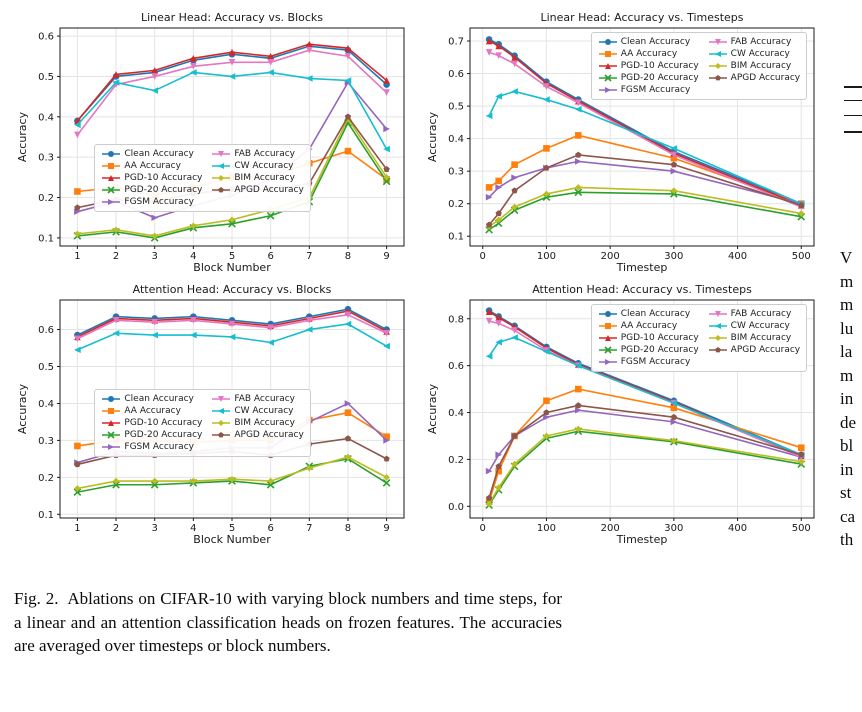 This screenshot has width=862, height=712. Describe the element at coordinates (846, 257) in the screenshot. I see `text-fragment-line: V` at that location.